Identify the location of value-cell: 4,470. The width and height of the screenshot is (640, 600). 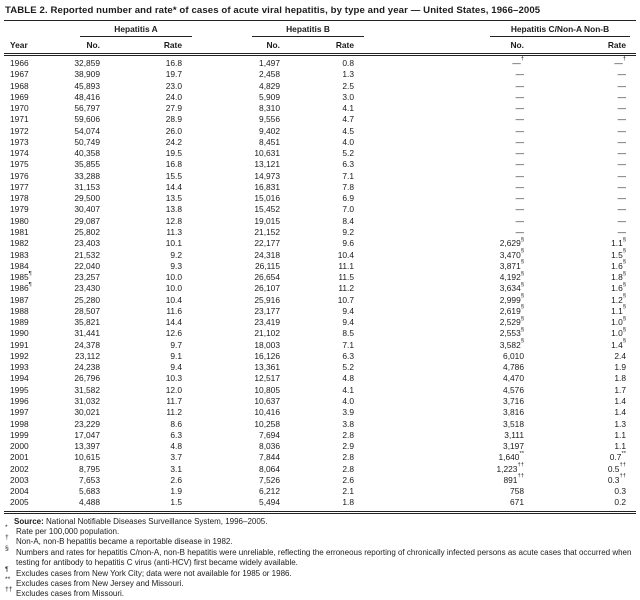
(513, 378).